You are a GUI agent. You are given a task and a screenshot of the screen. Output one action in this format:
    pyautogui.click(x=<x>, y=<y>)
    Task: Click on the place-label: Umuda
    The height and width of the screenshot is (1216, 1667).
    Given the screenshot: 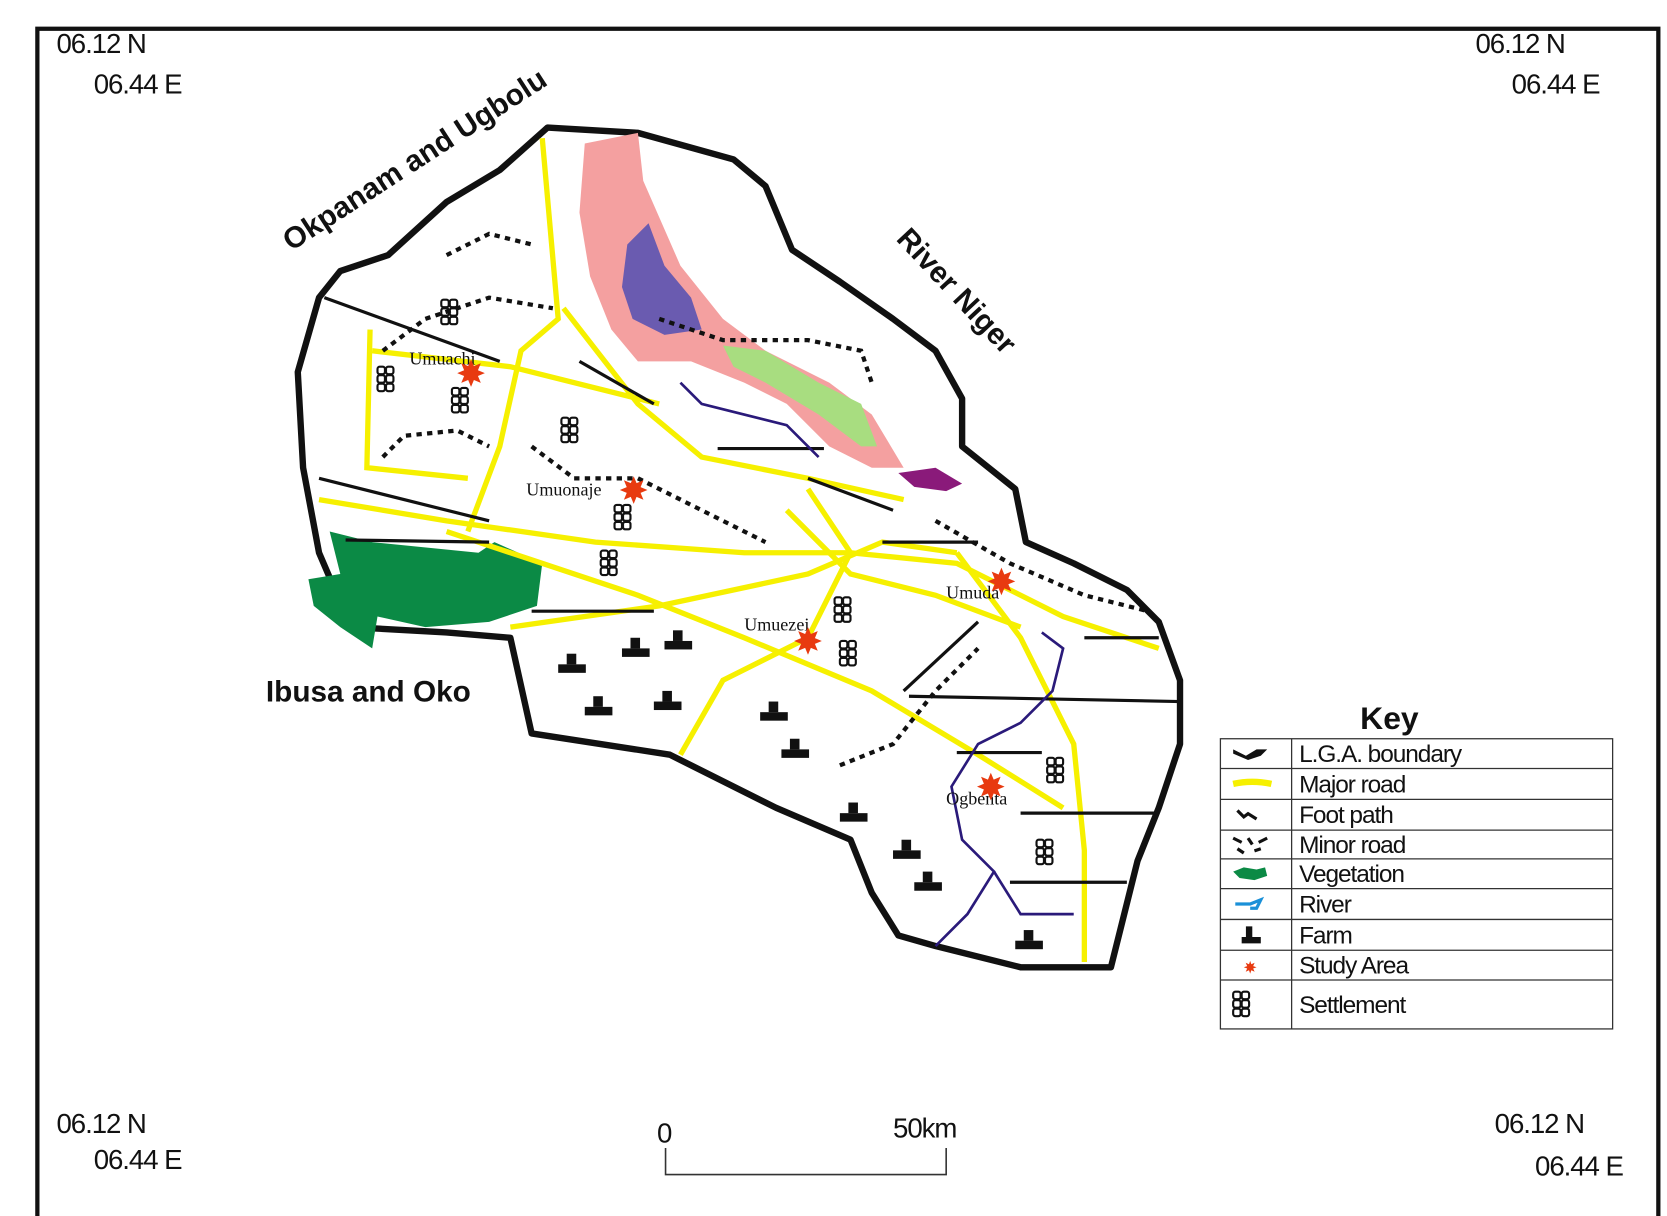 What is the action you would take?
    pyautogui.click(x=972, y=592)
    